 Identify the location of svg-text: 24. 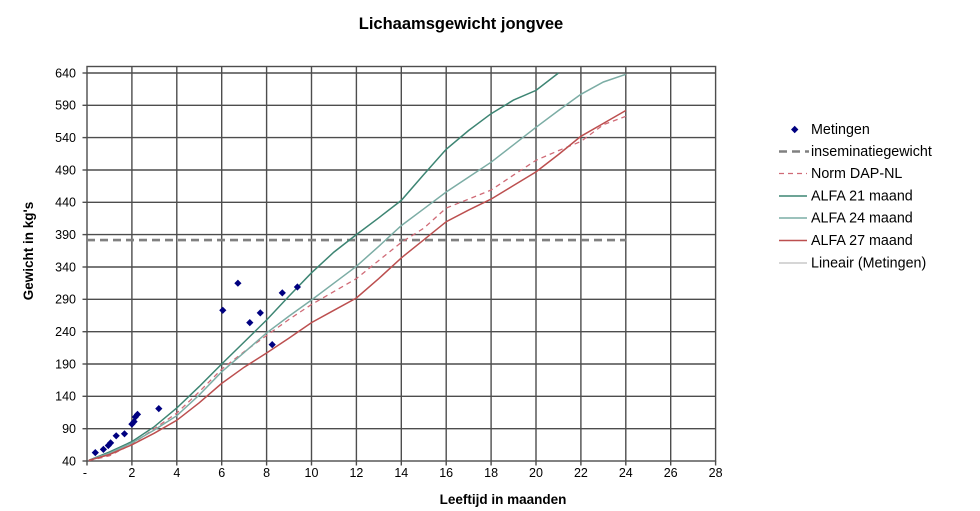
(626, 473).